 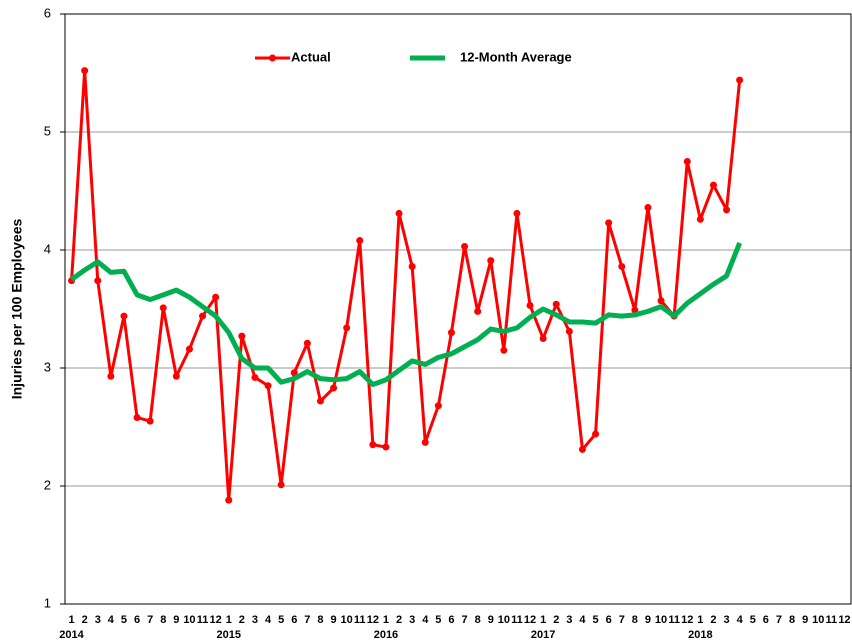 What do you see at coordinates (229, 635) in the screenshot?
I see `year-label: 2015` at bounding box center [229, 635].